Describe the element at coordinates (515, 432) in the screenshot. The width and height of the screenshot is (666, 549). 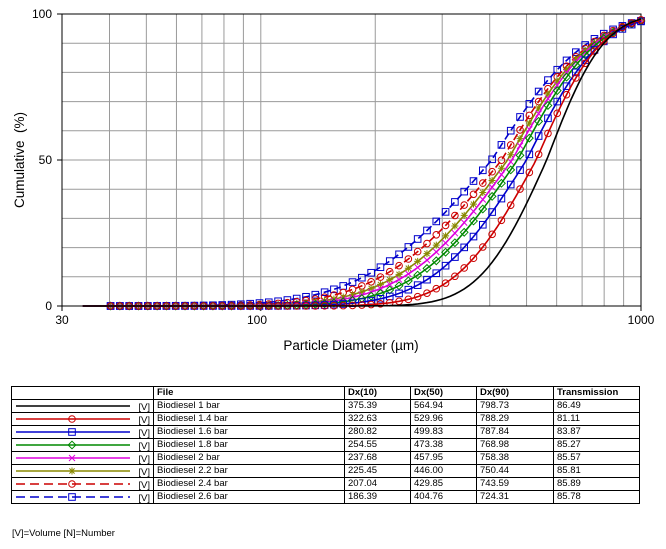
I see `value-cell: 787.84` at that location.